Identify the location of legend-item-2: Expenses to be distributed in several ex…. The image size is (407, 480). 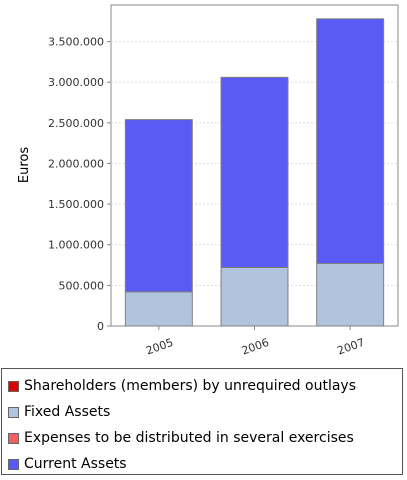
(205, 438).